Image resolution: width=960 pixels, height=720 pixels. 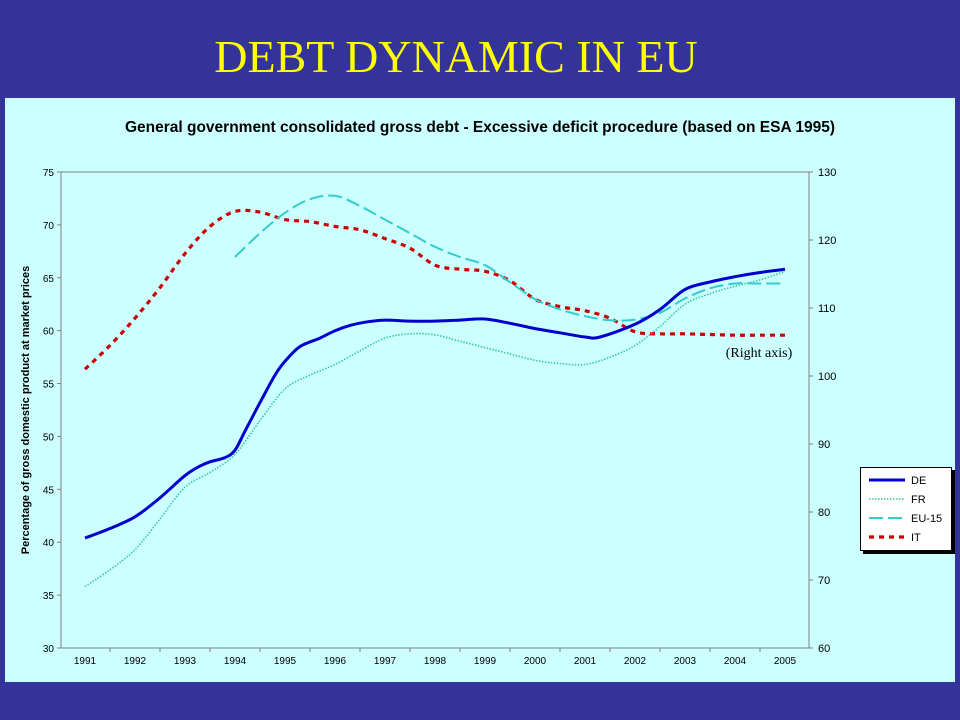 What do you see at coordinates (185, 661) in the screenshot?
I see `x-tick-label: 1993` at bounding box center [185, 661].